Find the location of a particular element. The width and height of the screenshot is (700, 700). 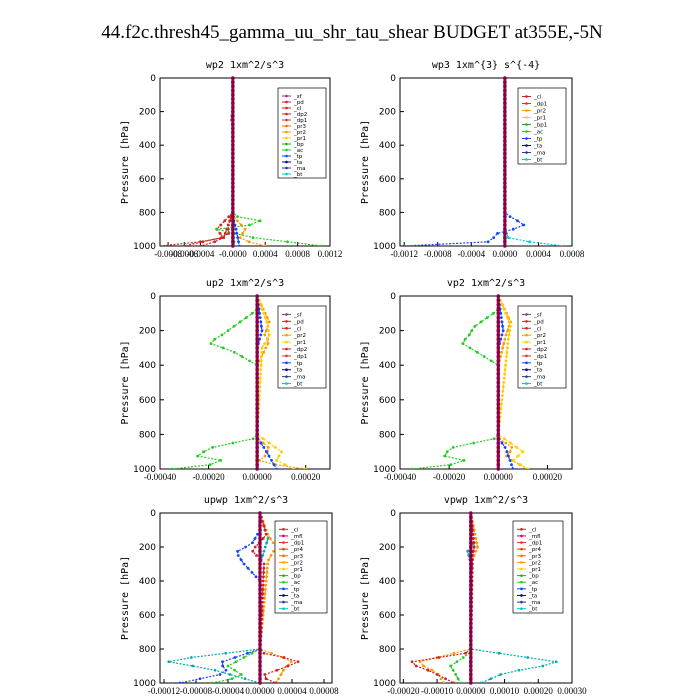

legend-label: _ac is located at coordinates (298, 151).